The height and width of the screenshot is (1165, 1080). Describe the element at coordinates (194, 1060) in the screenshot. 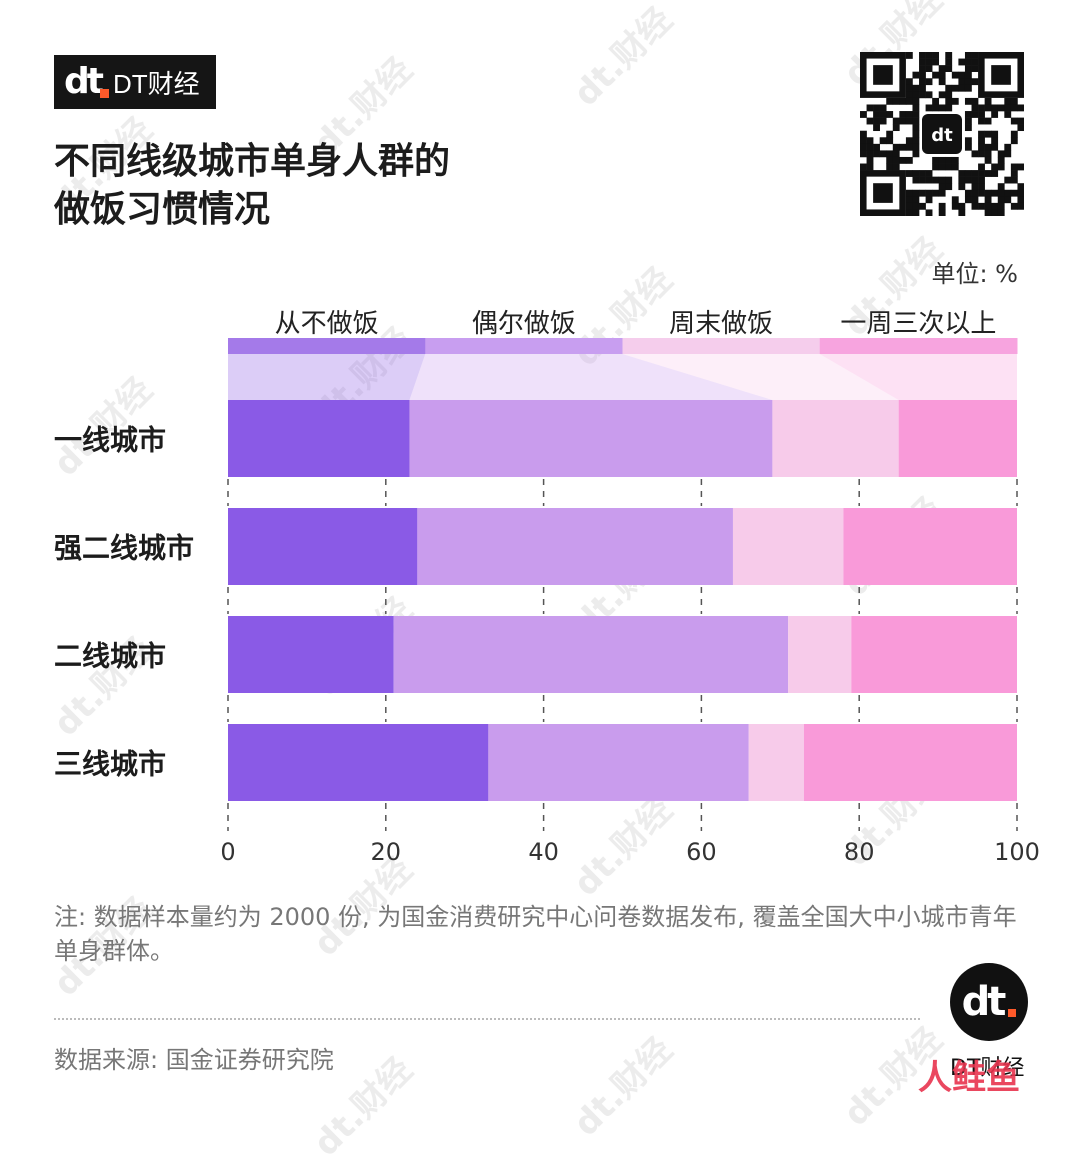

I see `data-source: 数据来源: 国金证券研究院` at that location.